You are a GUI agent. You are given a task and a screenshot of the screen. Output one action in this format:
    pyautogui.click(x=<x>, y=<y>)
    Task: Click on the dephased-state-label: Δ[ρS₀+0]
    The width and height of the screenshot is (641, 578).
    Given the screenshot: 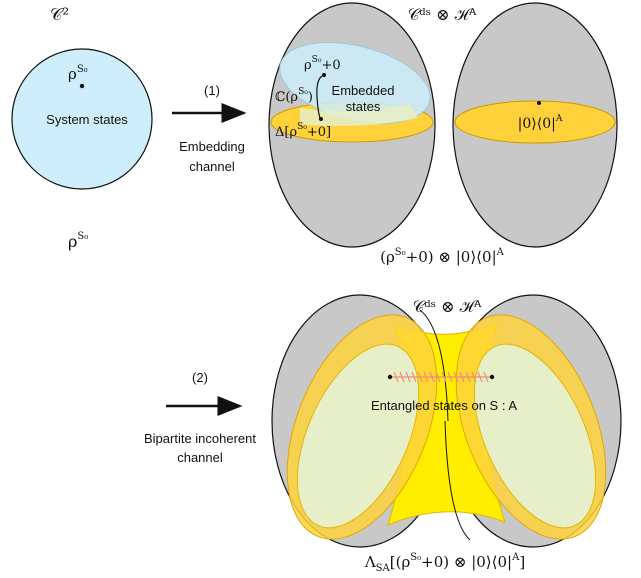 What is the action you would take?
    pyautogui.click(x=303, y=131)
    